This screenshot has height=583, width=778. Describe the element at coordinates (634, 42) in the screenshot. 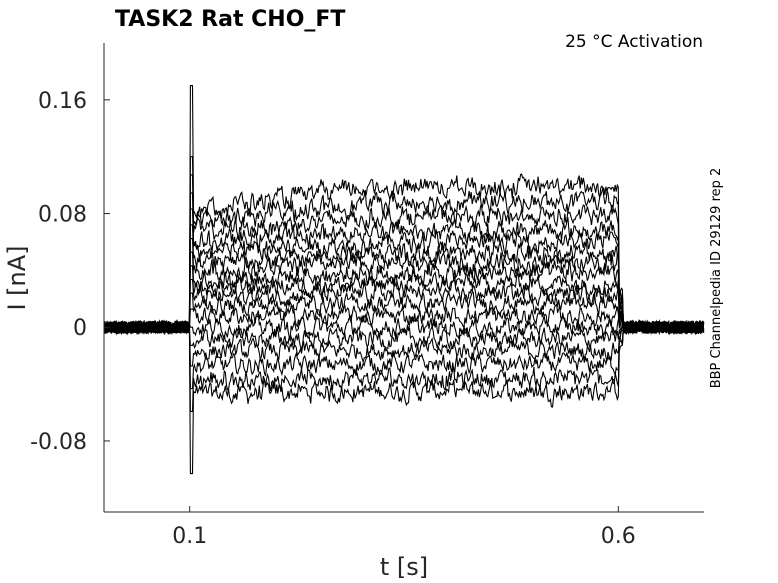

I see `condition-annotation: 25 °C Activation` at that location.